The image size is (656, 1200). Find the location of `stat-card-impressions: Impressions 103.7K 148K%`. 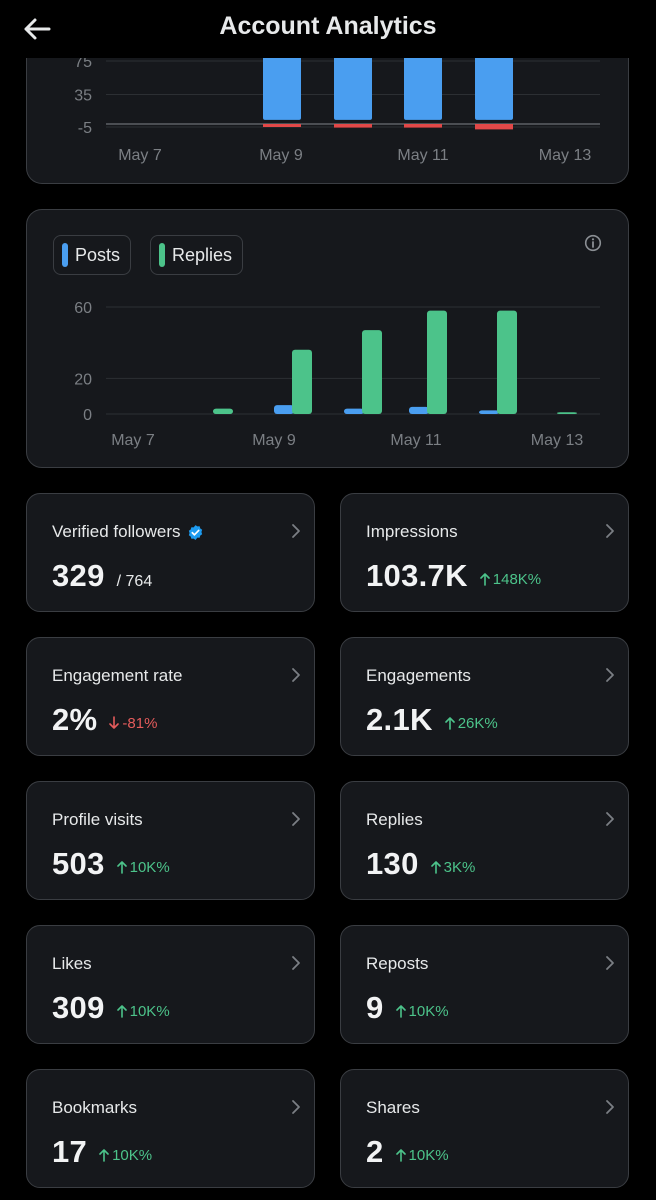

stat-card-impressions: Impressions 103.7K 148K% is located at coordinates (484, 552).